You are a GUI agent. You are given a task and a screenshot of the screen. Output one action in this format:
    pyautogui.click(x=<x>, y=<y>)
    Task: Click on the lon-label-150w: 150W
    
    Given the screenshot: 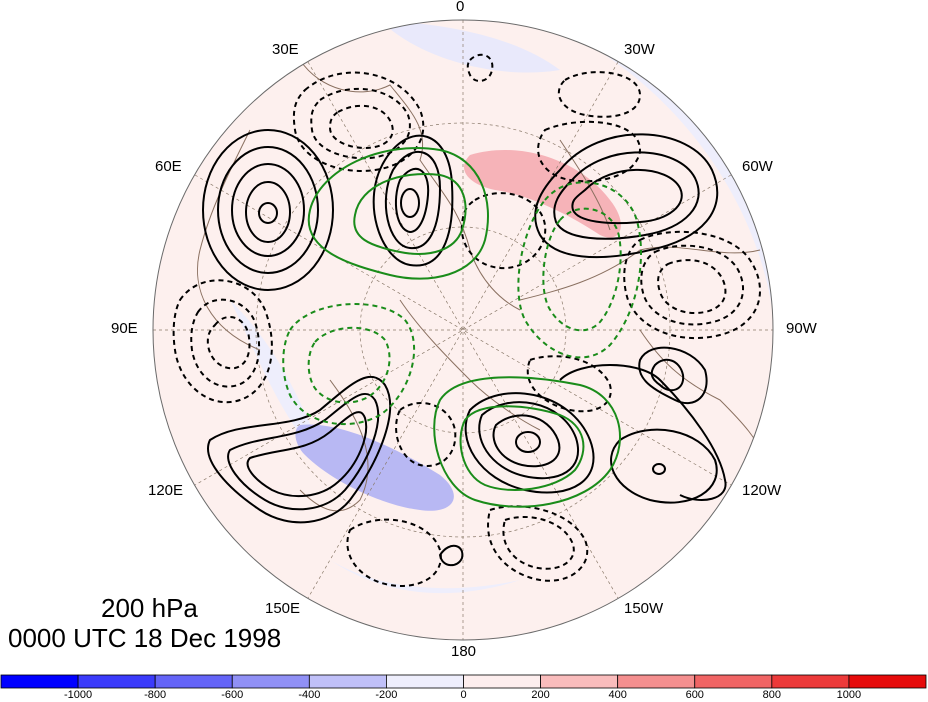 What is the action you would take?
    pyautogui.click(x=644, y=608)
    